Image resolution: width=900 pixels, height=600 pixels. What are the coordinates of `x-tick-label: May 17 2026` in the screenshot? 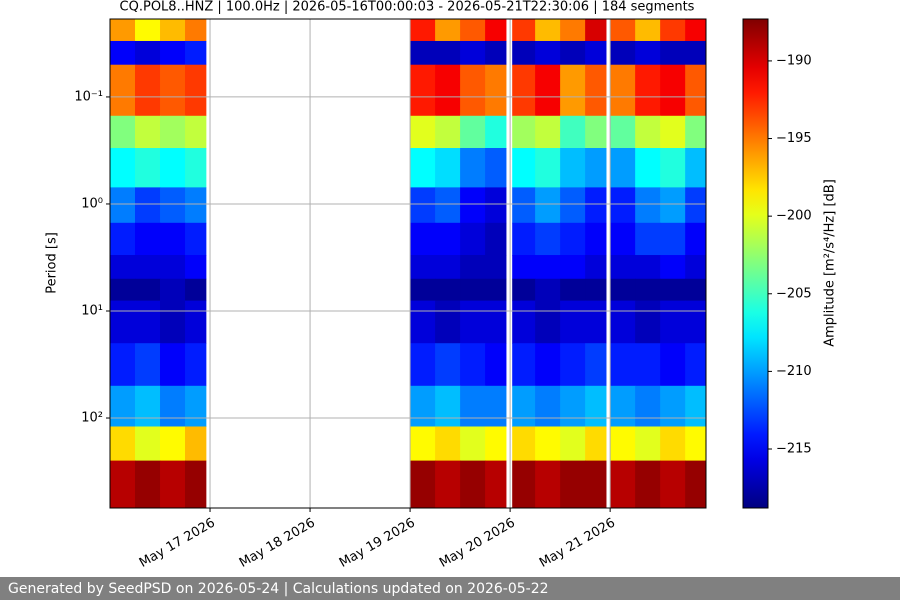 It's located at (177, 543).